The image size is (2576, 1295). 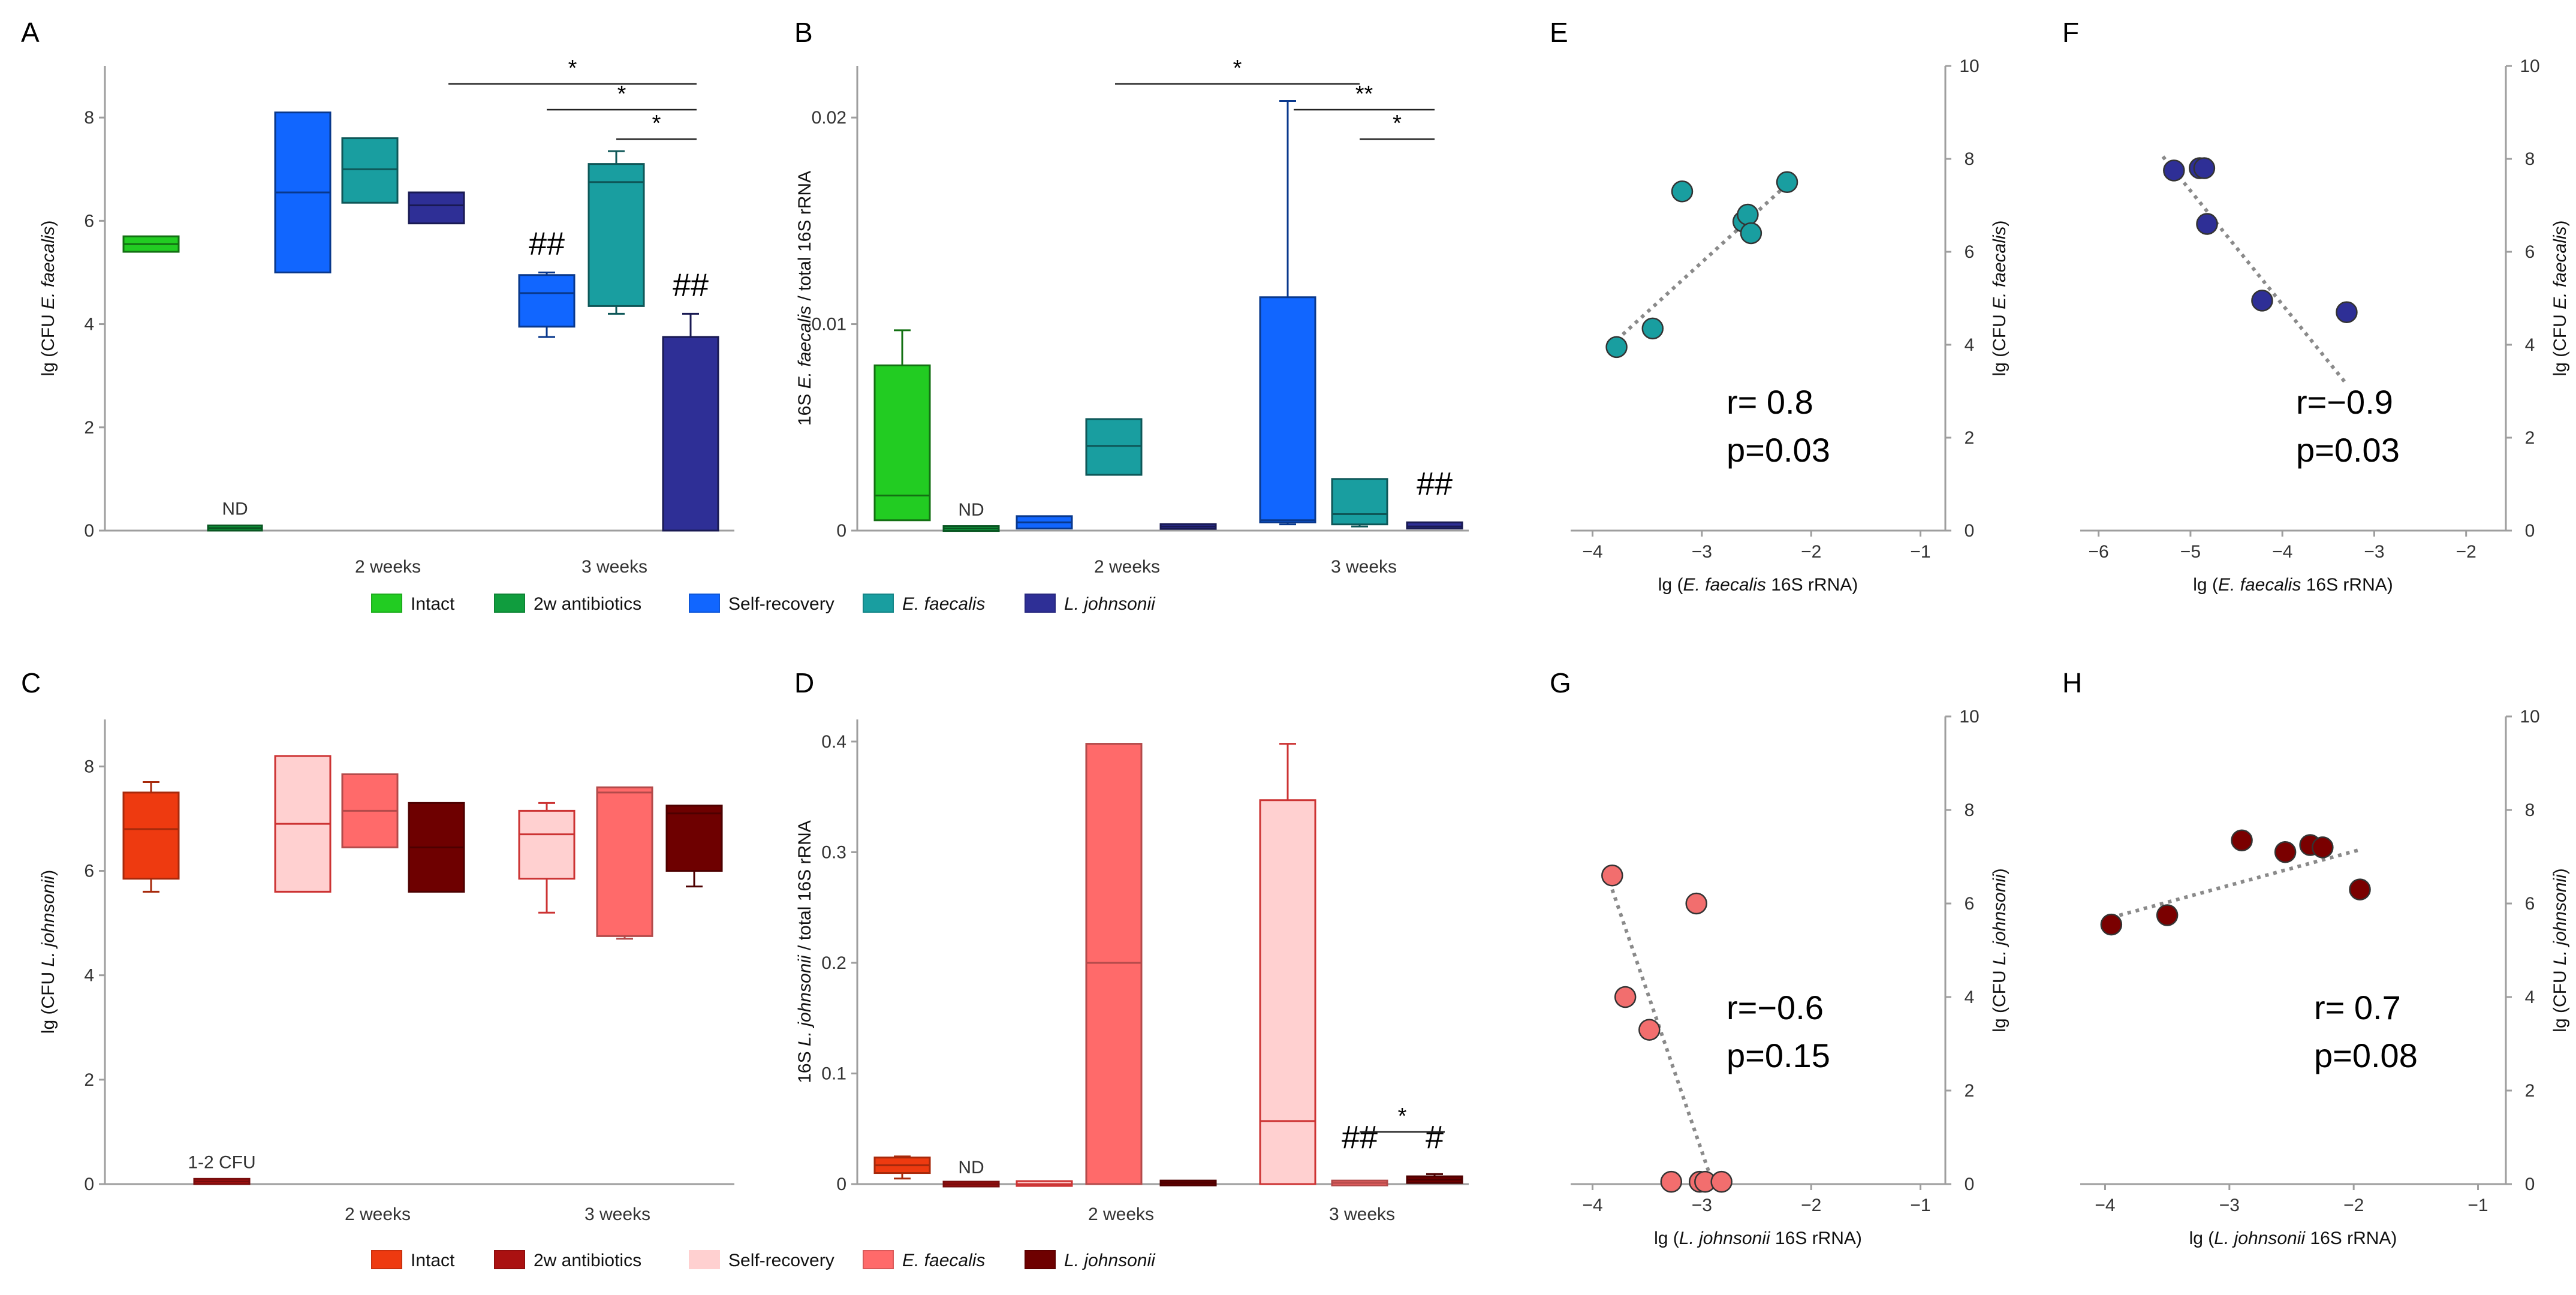 What do you see at coordinates (587, 604) in the screenshot?
I see `legend-label: 2w antibiotics` at bounding box center [587, 604].